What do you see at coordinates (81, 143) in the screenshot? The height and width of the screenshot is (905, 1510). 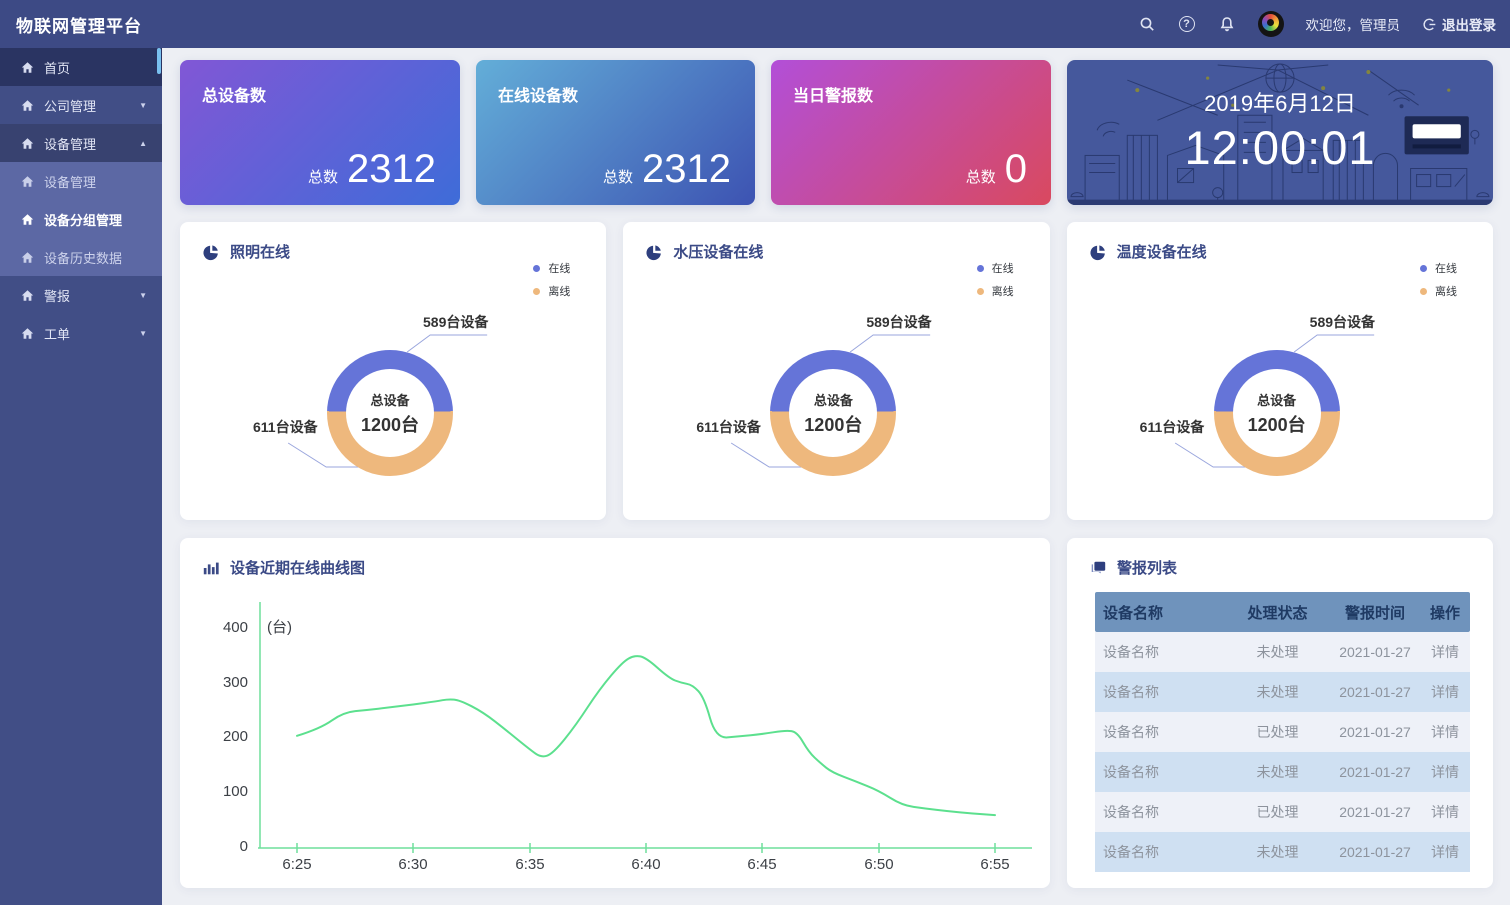 I see `sidebar-item-device-mgmt: 设备管理 ▲` at bounding box center [81, 143].